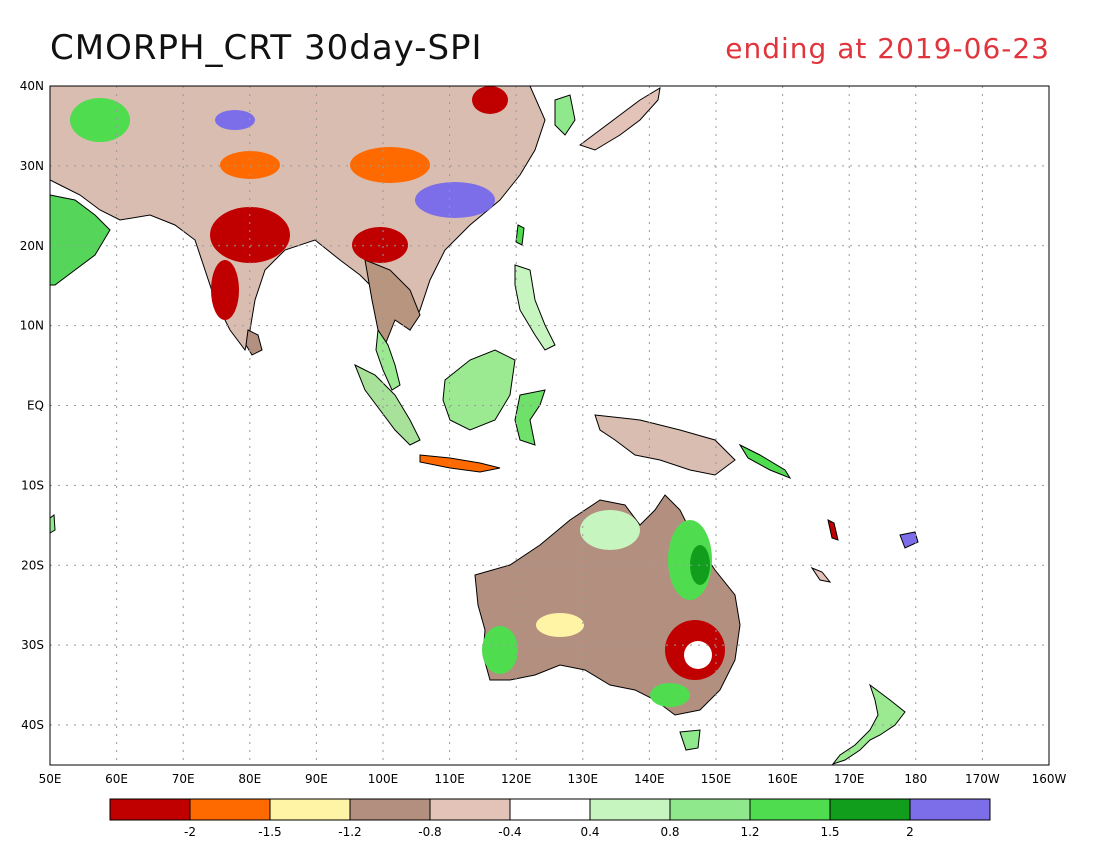 Image resolution: width=1100 pixels, height=850 pixels. Describe the element at coordinates (909, 540) in the screenshot. I see `fiji-islands` at that location.